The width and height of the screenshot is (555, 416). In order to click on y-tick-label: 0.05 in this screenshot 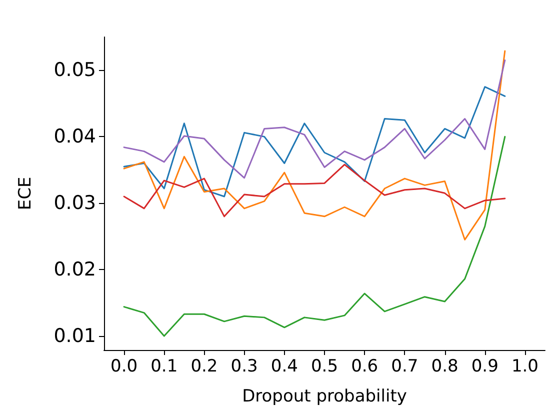, I will do `click(75, 70)`.